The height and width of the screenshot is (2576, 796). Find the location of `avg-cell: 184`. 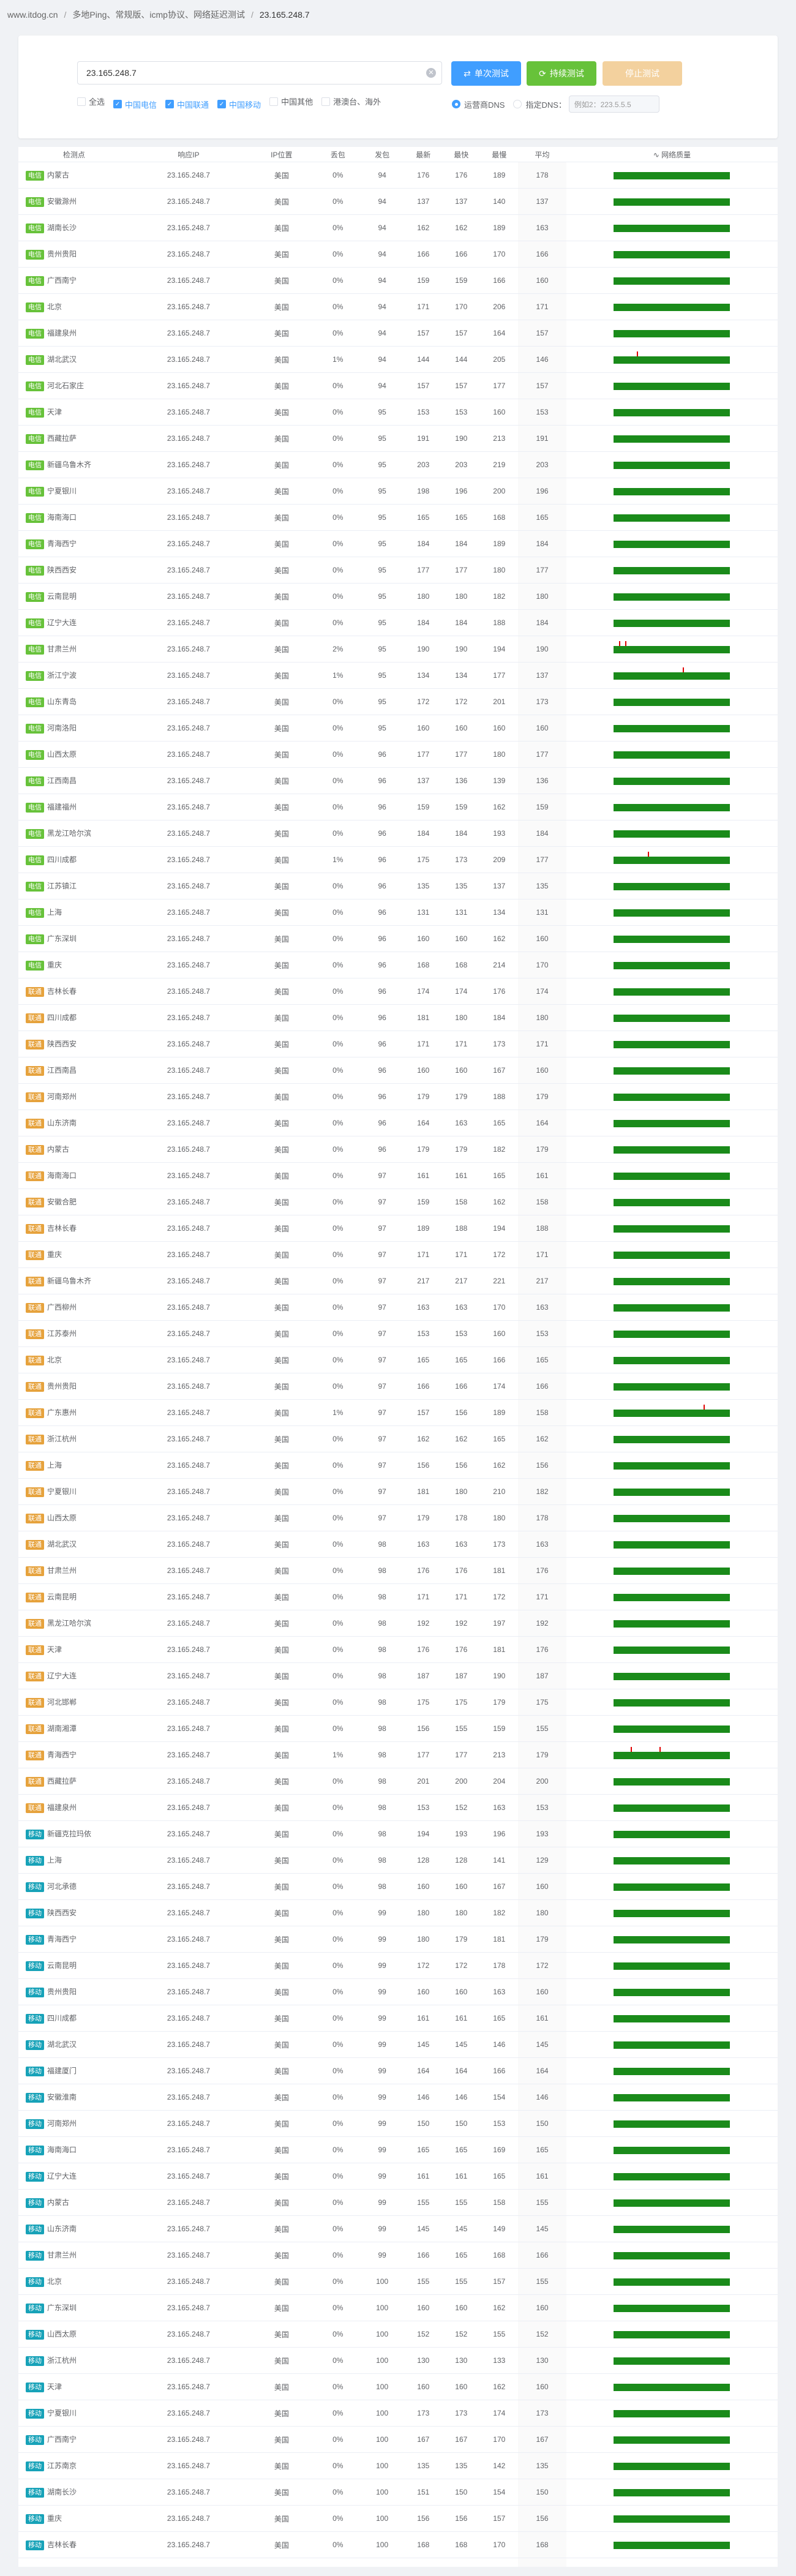

avg-cell: 184 is located at coordinates (542, 622).